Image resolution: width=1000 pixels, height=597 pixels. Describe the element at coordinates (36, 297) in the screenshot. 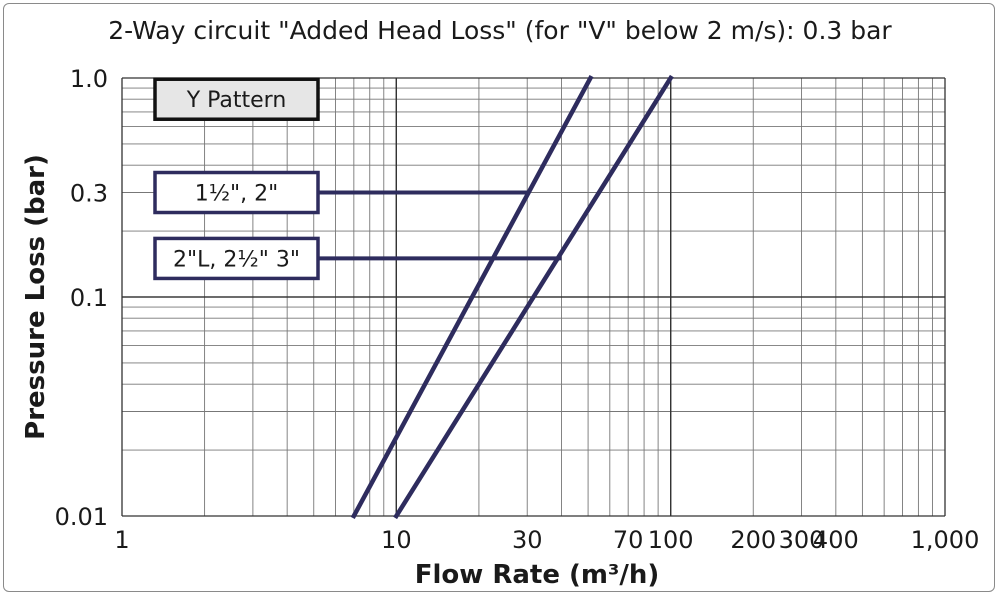

I see `y-axis-label: Pressure Loss (bar)` at that location.